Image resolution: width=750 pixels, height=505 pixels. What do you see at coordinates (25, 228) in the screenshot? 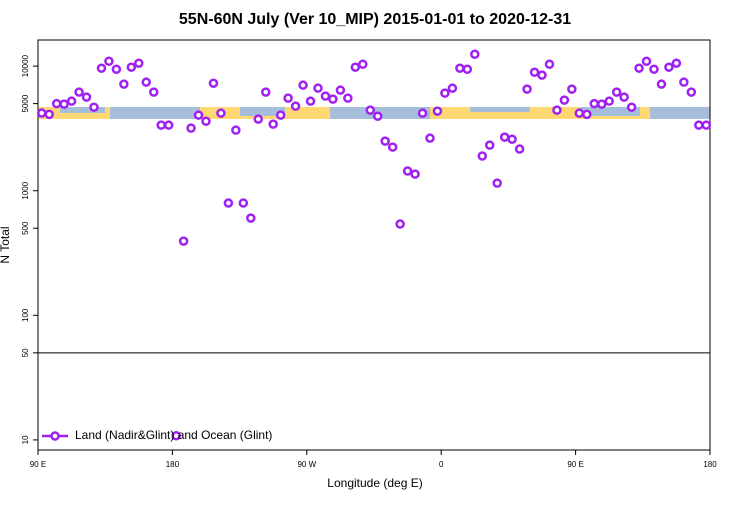
I see `y-tick-label: 500` at bounding box center [25, 228].